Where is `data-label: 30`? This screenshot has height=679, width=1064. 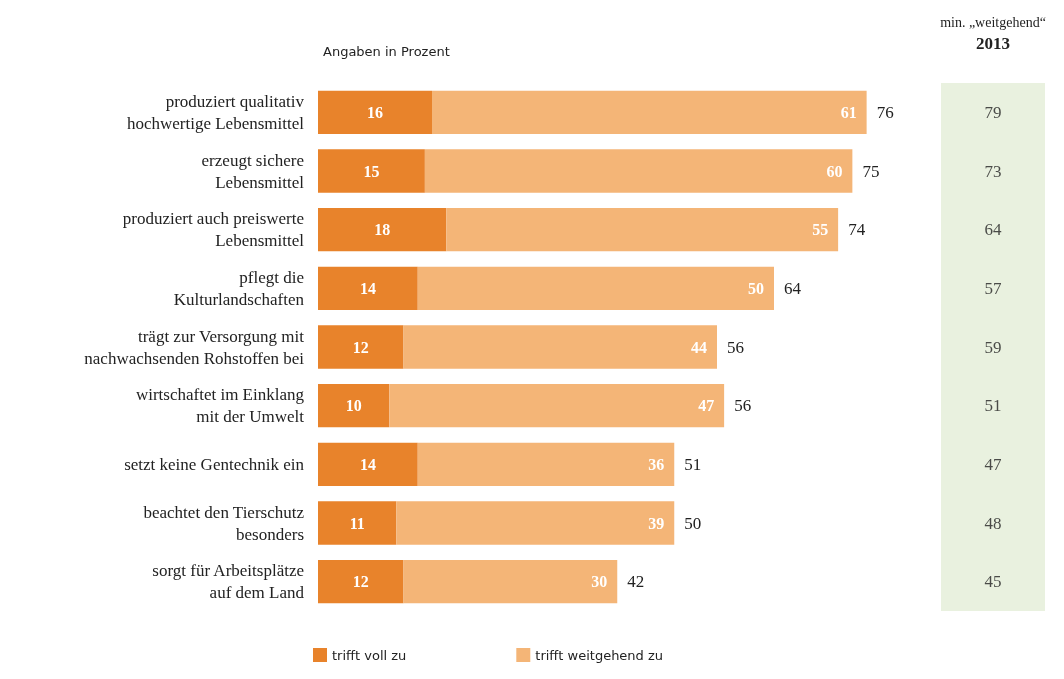 data-label: 30 is located at coordinates (599, 582).